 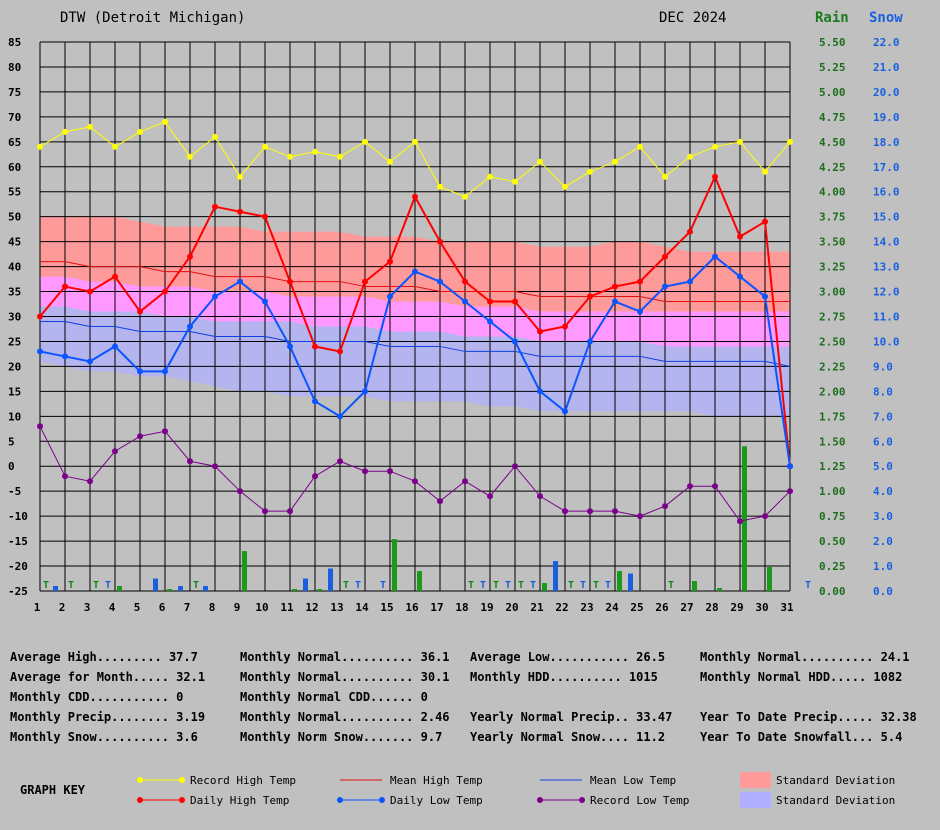 I want to click on stat-value: 0, so click(x=420, y=697).